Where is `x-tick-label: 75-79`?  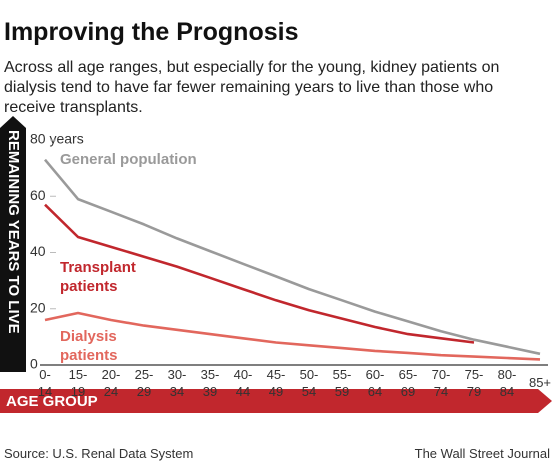 x-tick-label: 75-79 is located at coordinates (474, 383).